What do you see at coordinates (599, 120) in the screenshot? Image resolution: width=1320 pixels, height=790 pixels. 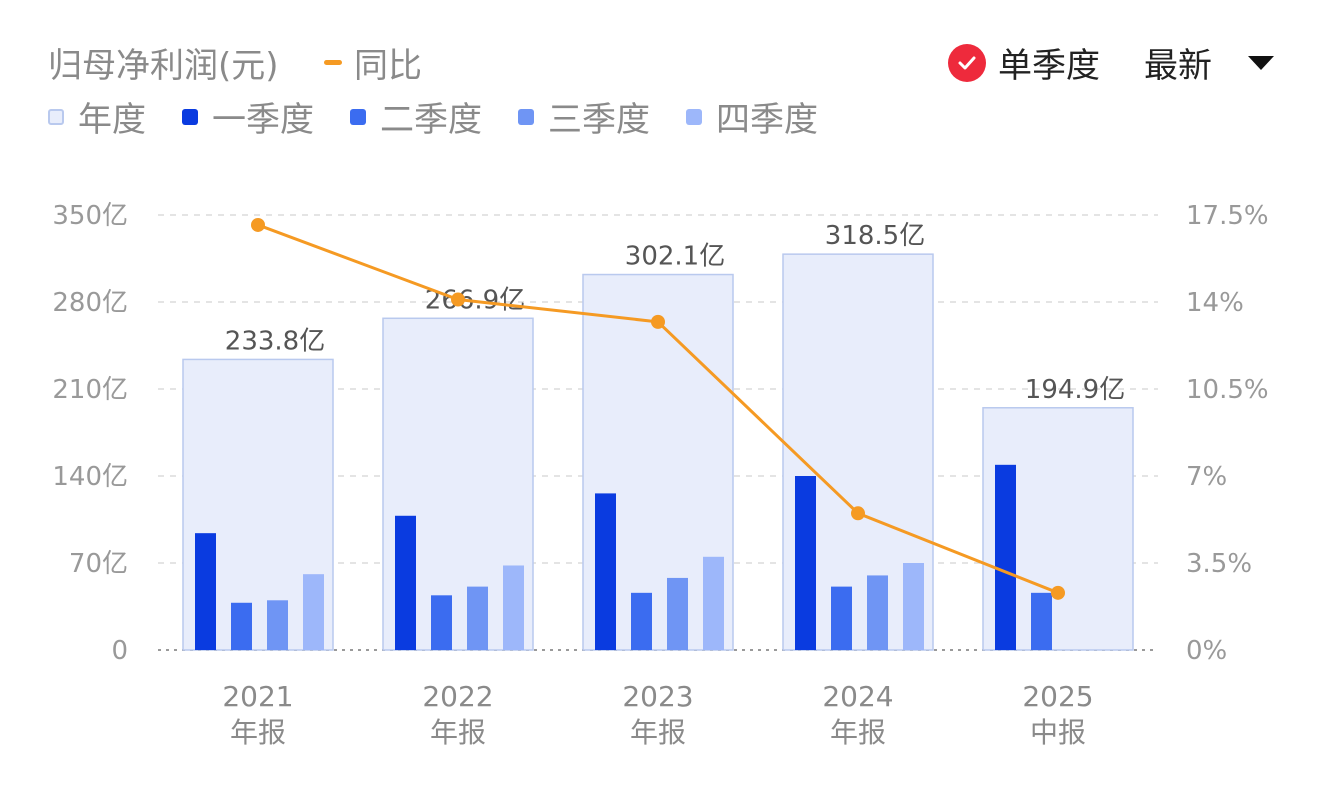 I see `legend-label-q3: 三季度` at bounding box center [599, 120].